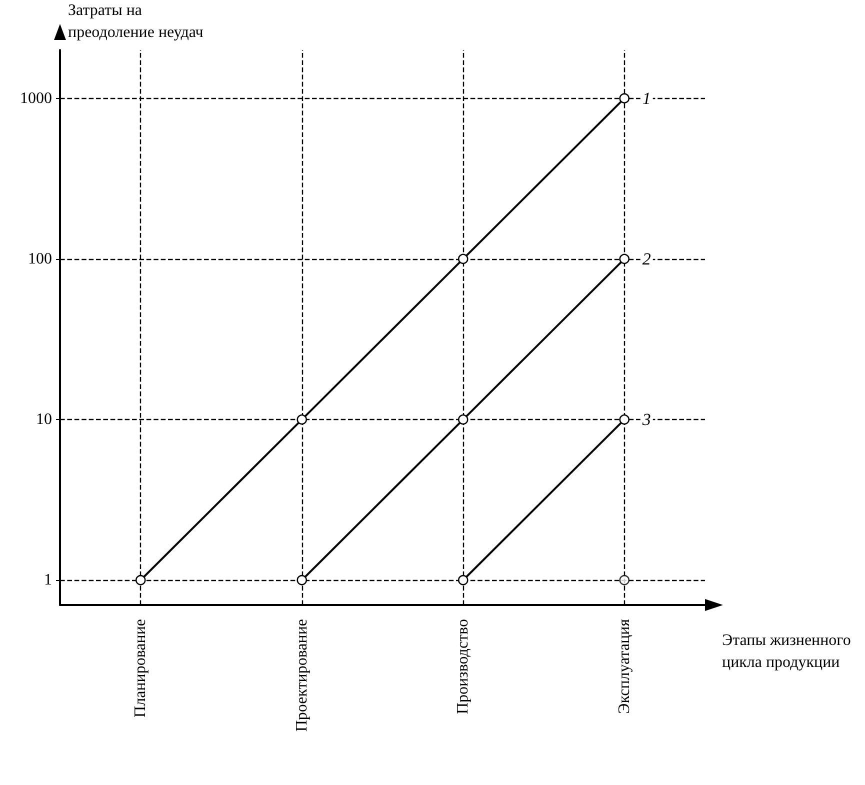 This screenshot has height=785, width=865. Describe the element at coordinates (787, 652) in the screenshot. I see `x-axis-title: Этапы жизненного цикла продукции` at that location.